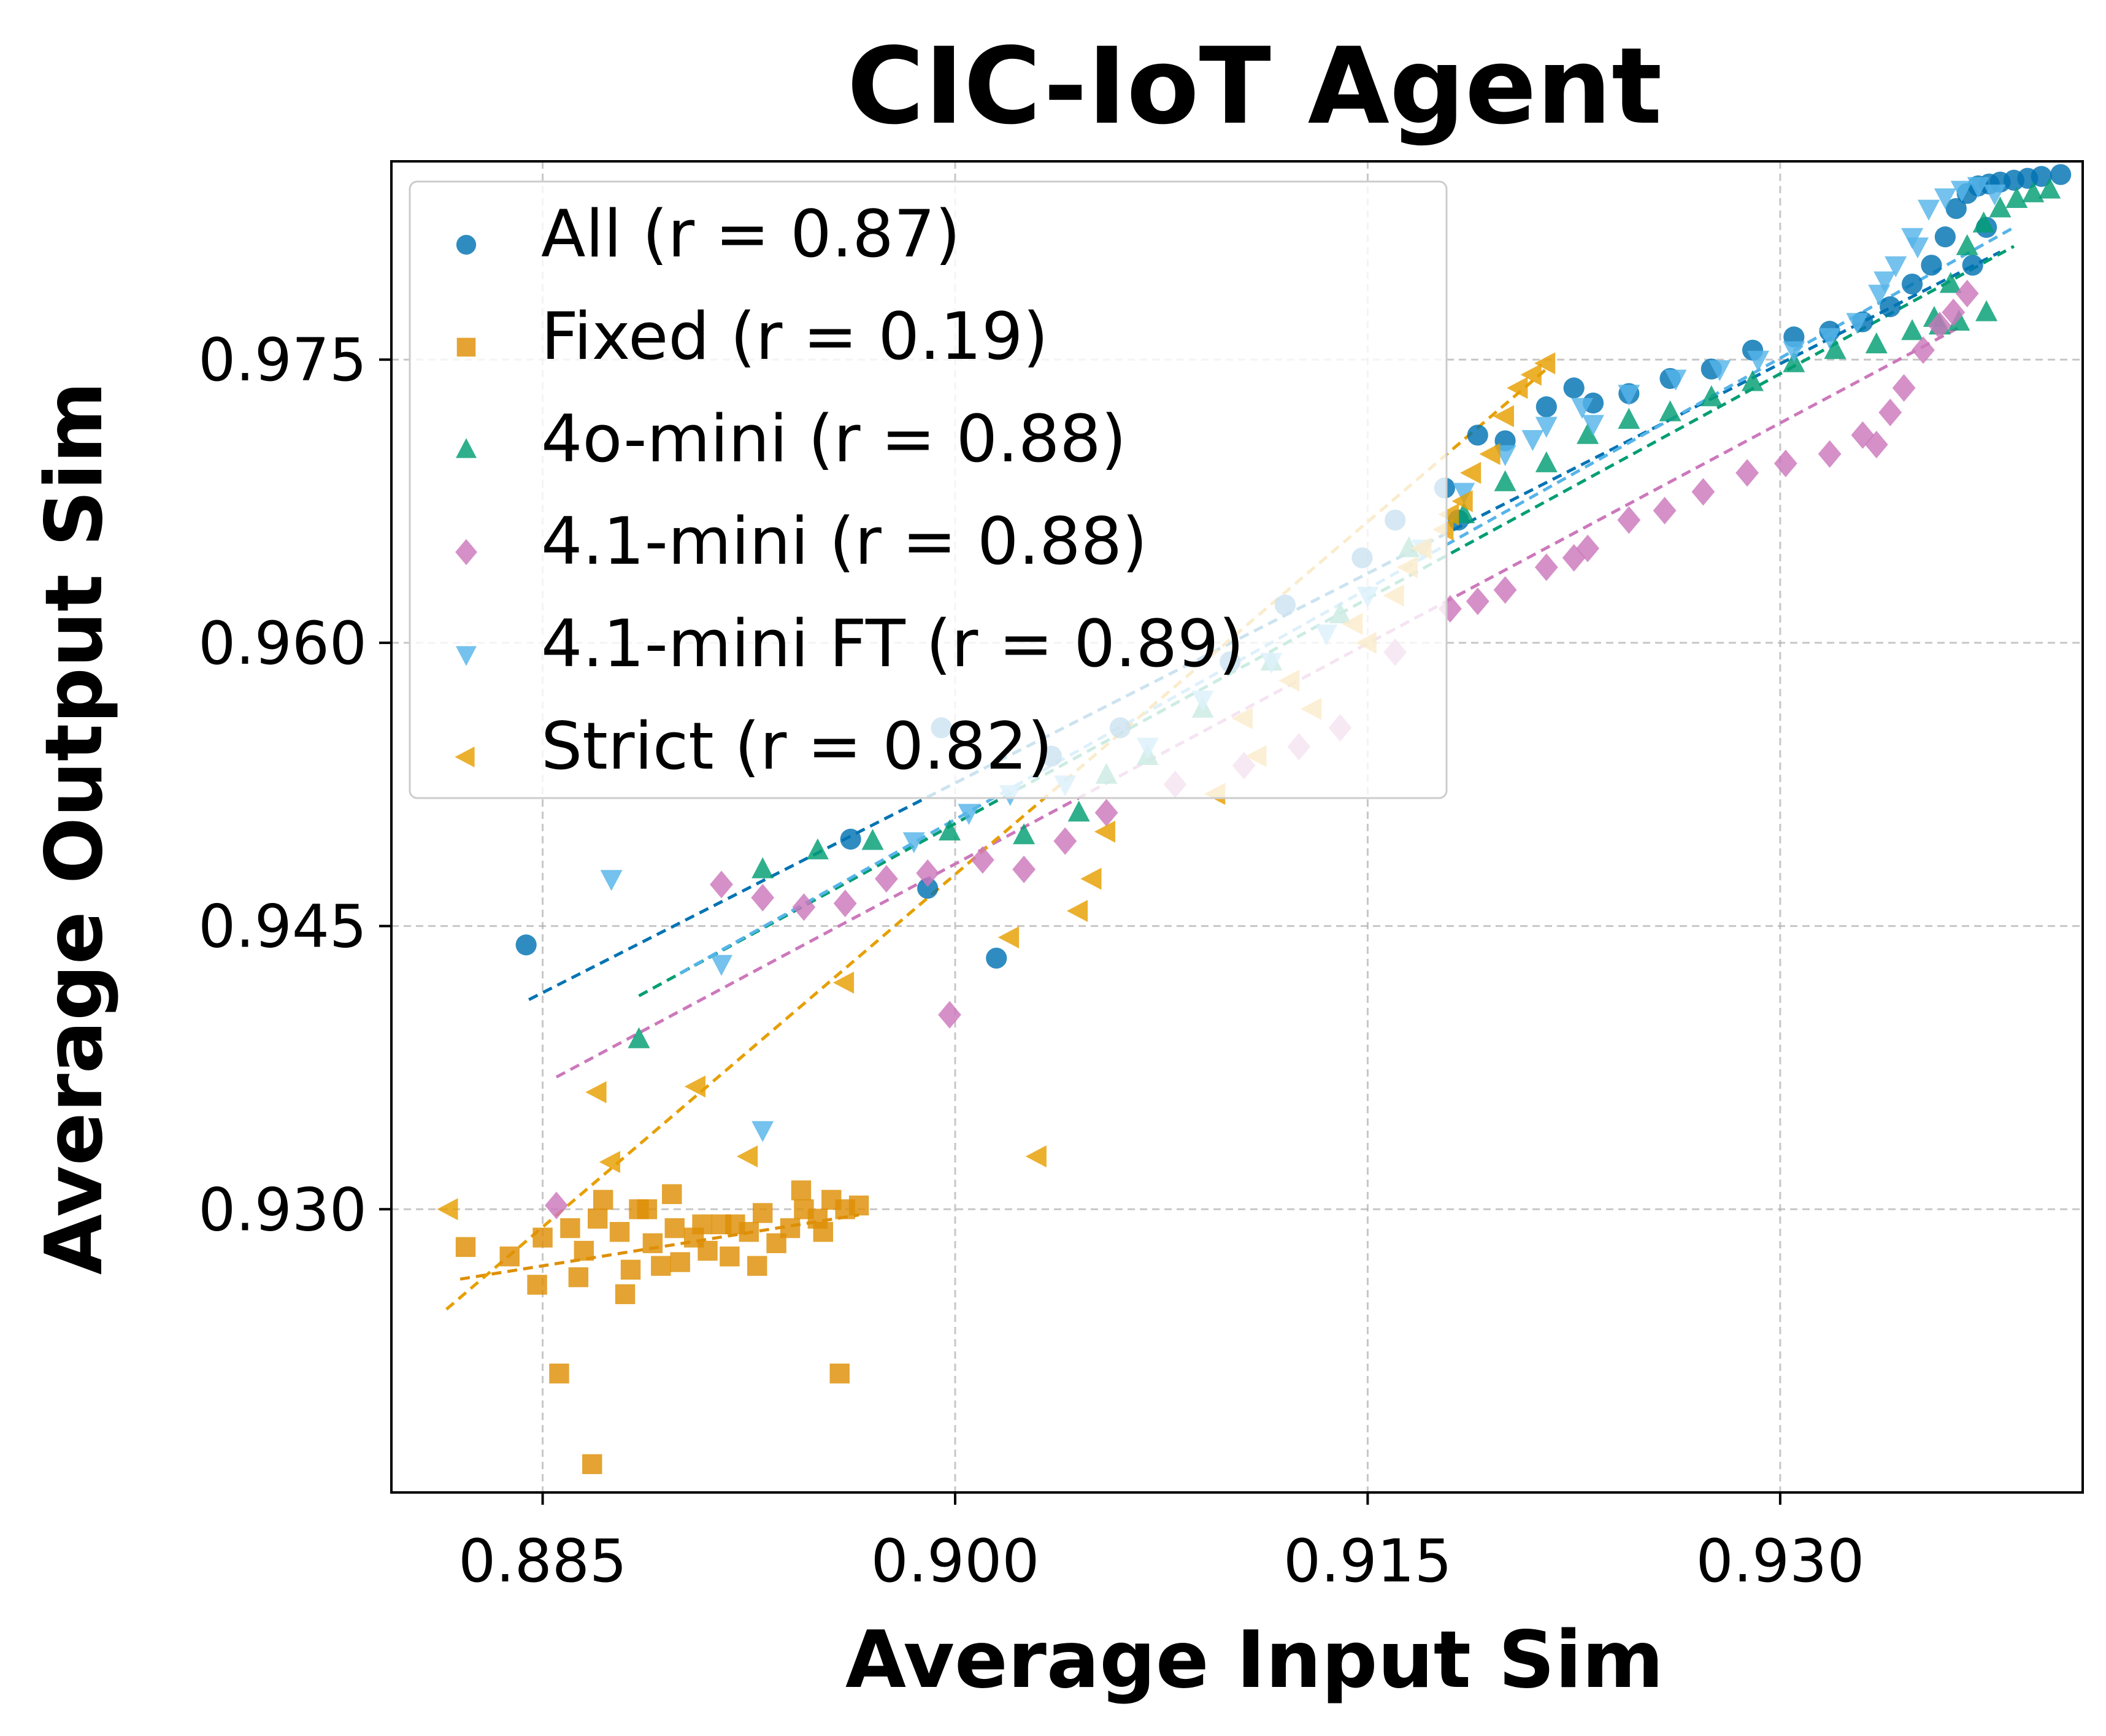 The image size is (2106, 1736). I want to click on x-axis-label: Average Input Sim, so click(1254, 1661).